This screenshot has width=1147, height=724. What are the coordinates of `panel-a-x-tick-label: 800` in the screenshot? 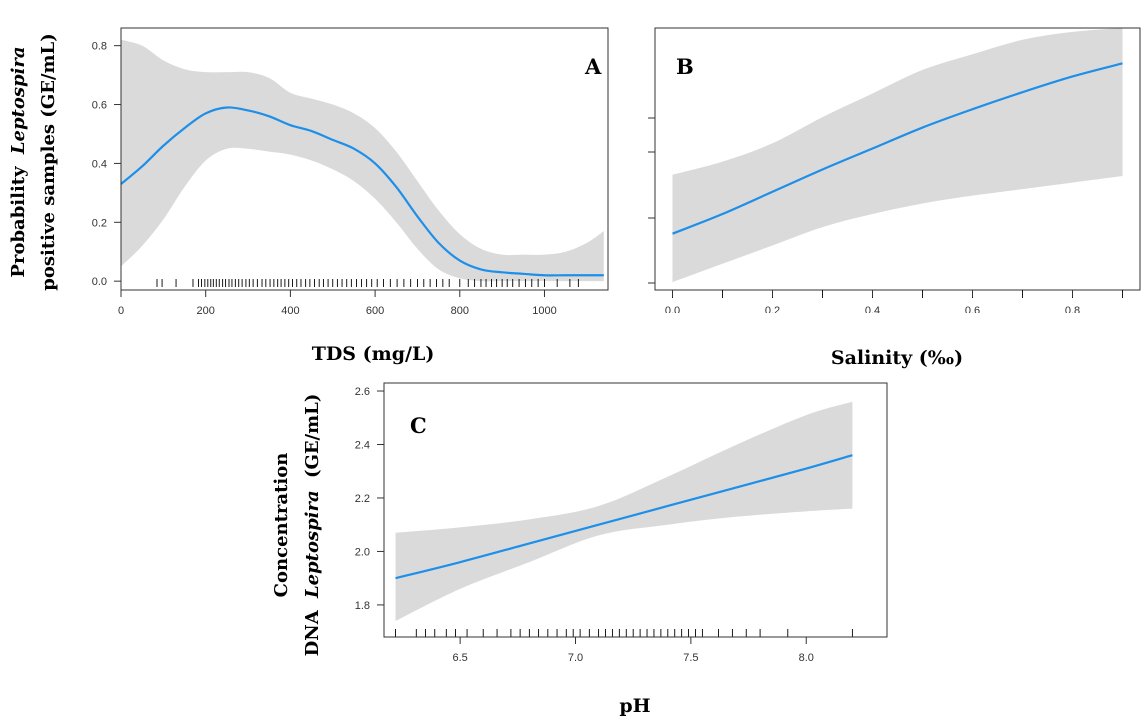 It's located at (460, 311).